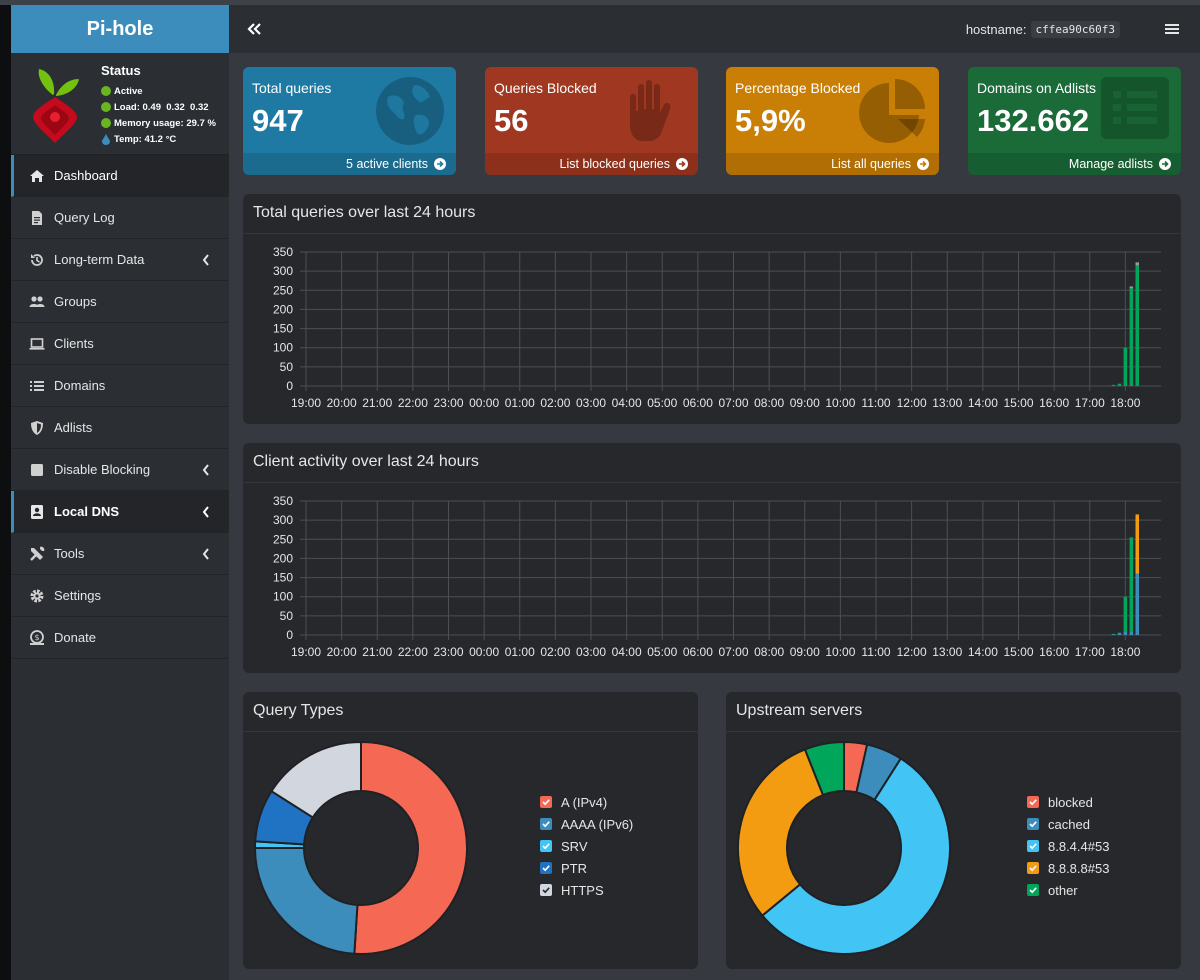  I want to click on shield-icon, so click(37, 427).